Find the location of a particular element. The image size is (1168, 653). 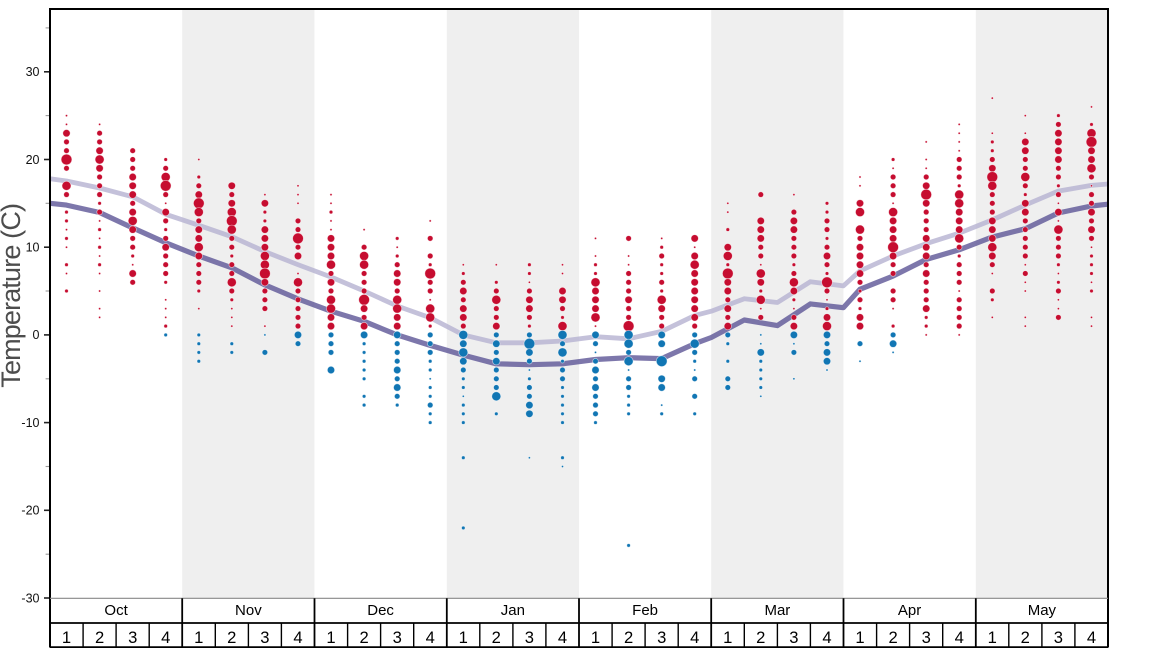

svg-text: 20 is located at coordinates (33, 160).